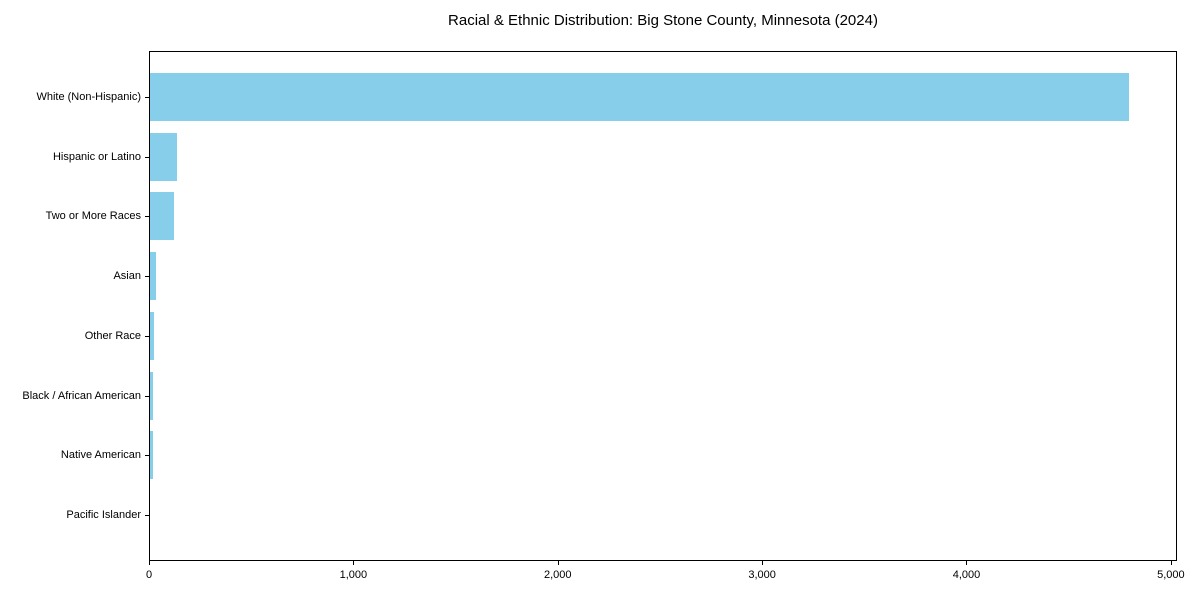 Image resolution: width=1200 pixels, height=600 pixels. What do you see at coordinates (100, 455) in the screenshot?
I see `y-axis-label-native-american: Native American` at bounding box center [100, 455].